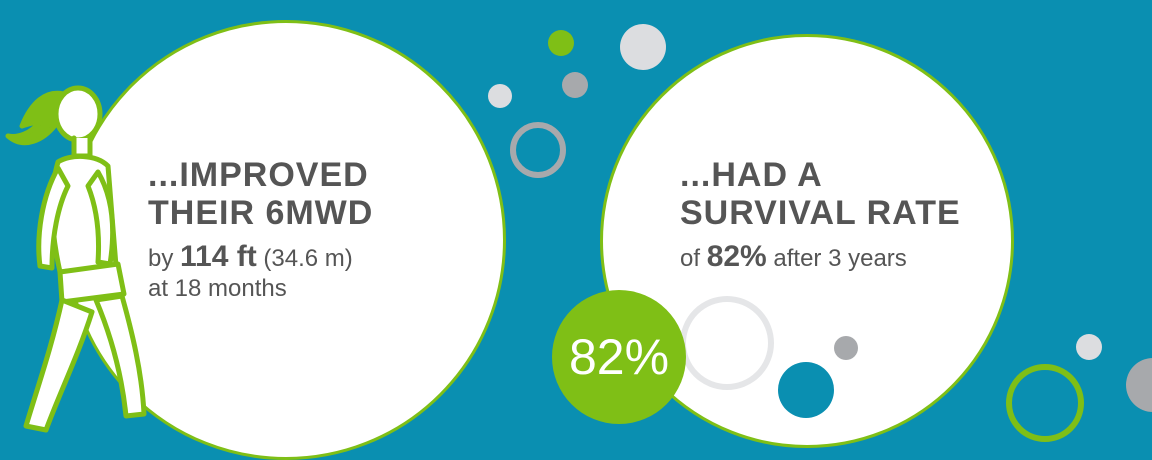 The height and width of the screenshot is (460, 1152). What do you see at coordinates (693, 258) in the screenshot?
I see `right-sub-prefix: of` at bounding box center [693, 258].